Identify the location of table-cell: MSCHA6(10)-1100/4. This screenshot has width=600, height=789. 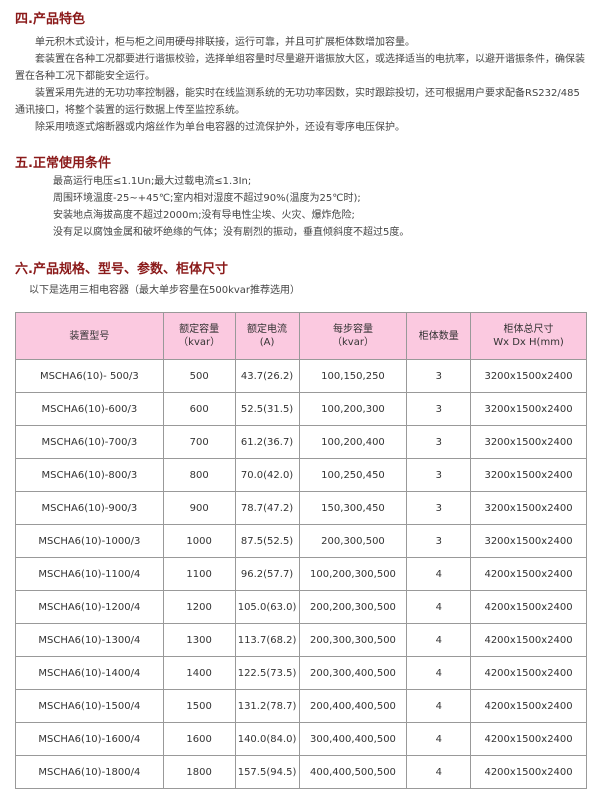
(89, 574).